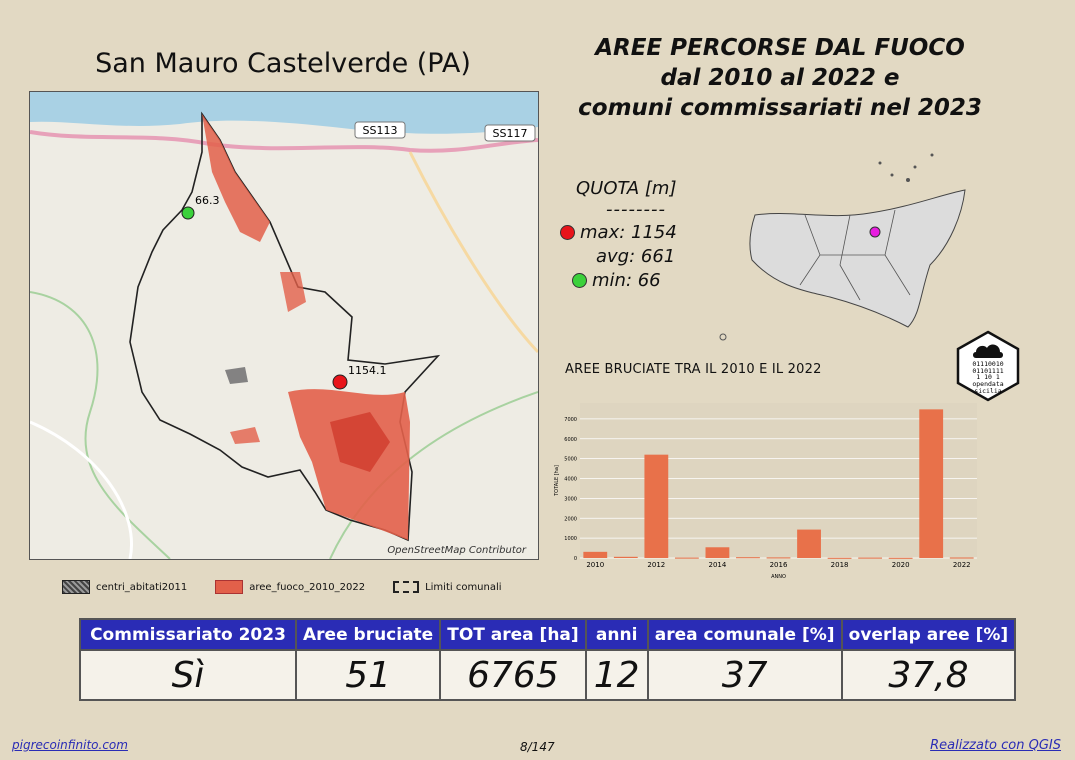  What do you see at coordinates (340, 382) in the screenshot?
I see `max-elevation-marker` at bounding box center [340, 382].